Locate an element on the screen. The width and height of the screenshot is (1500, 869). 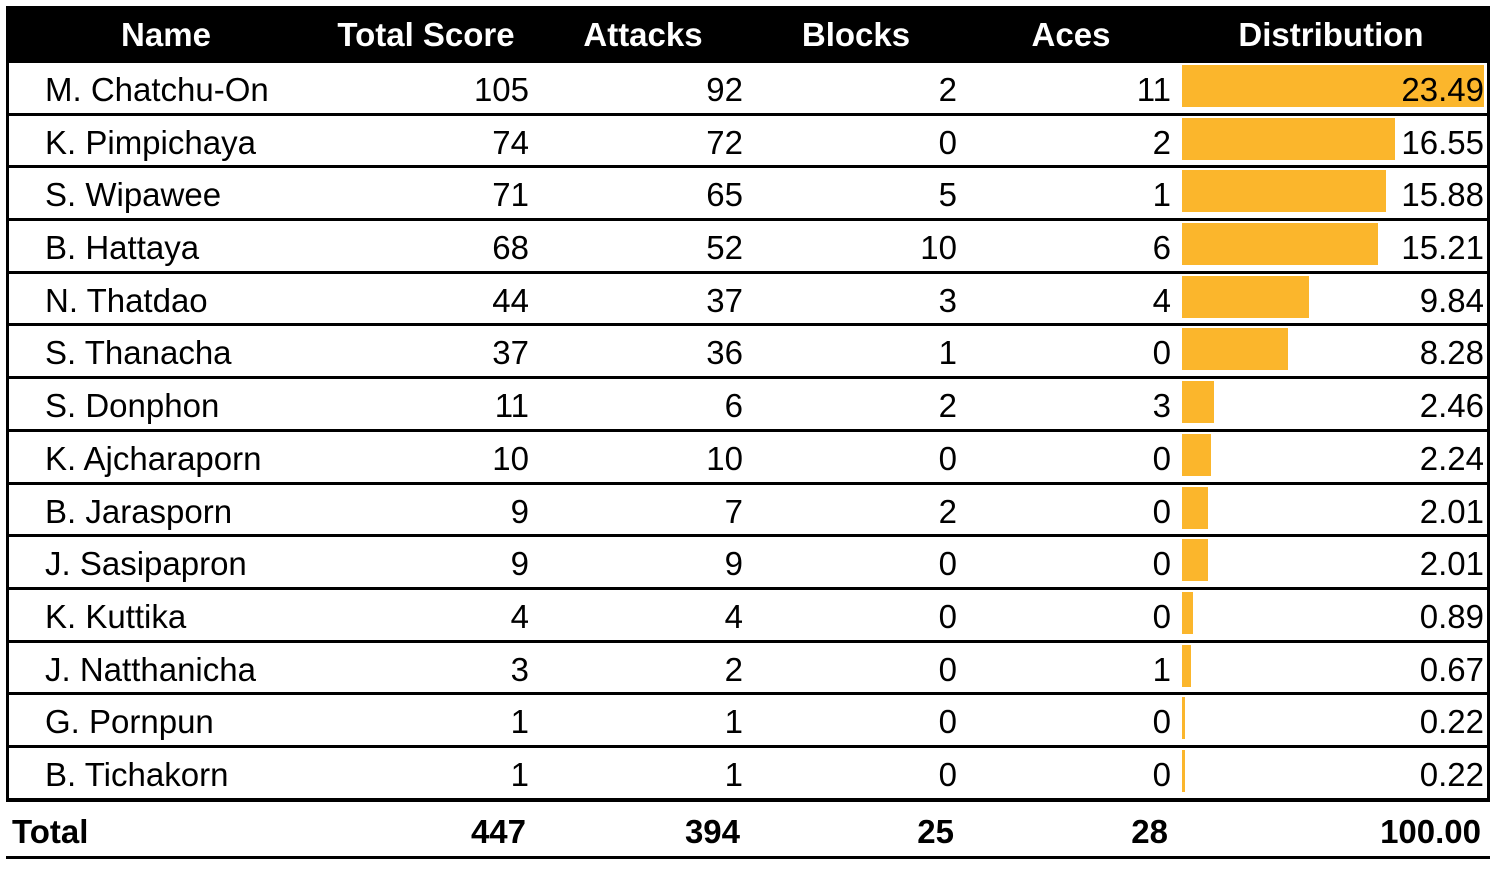
player-name: S. Thanacha is located at coordinates (138, 353).